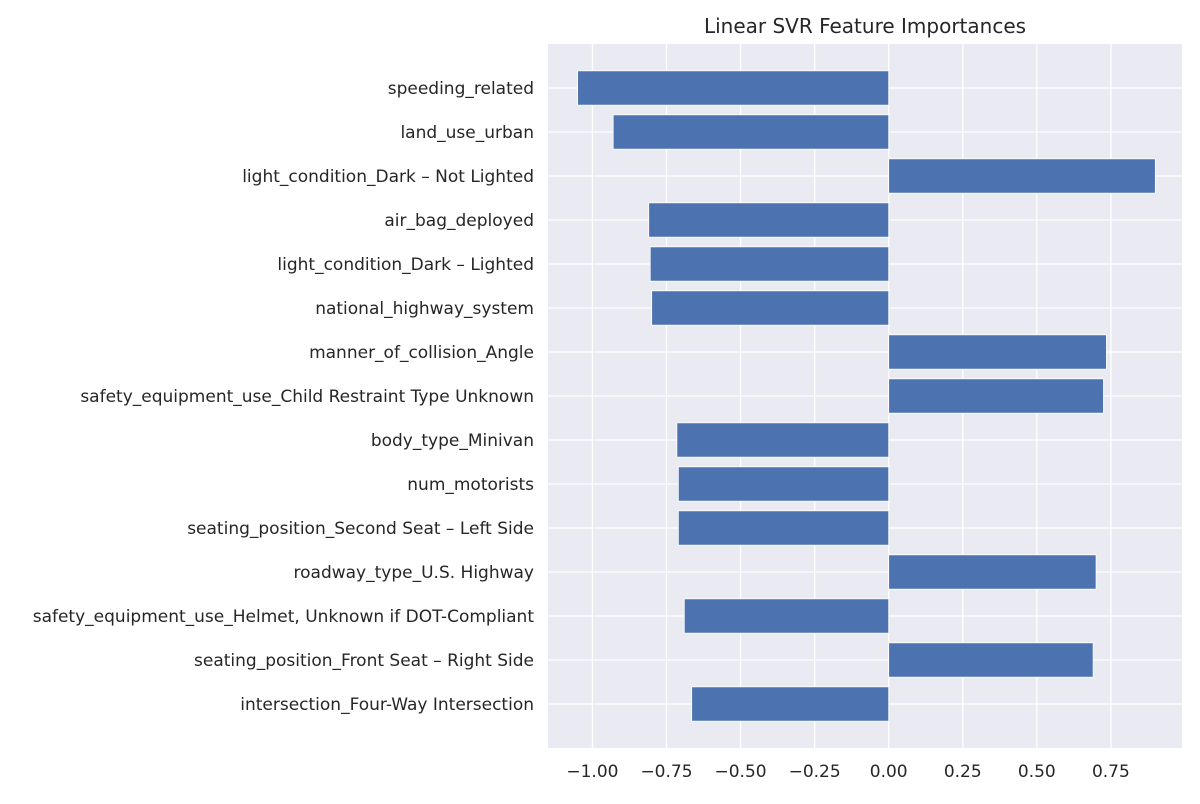  I want to click on y-tick-label: body_type_Minivan, so click(452, 441).